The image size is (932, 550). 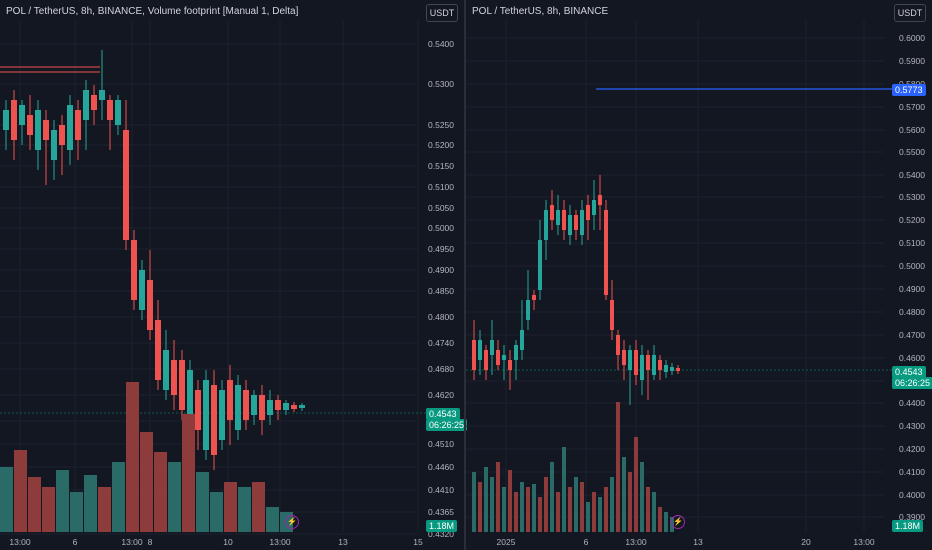 I want to click on right-time-axis-label: 6, so click(x=586, y=542).